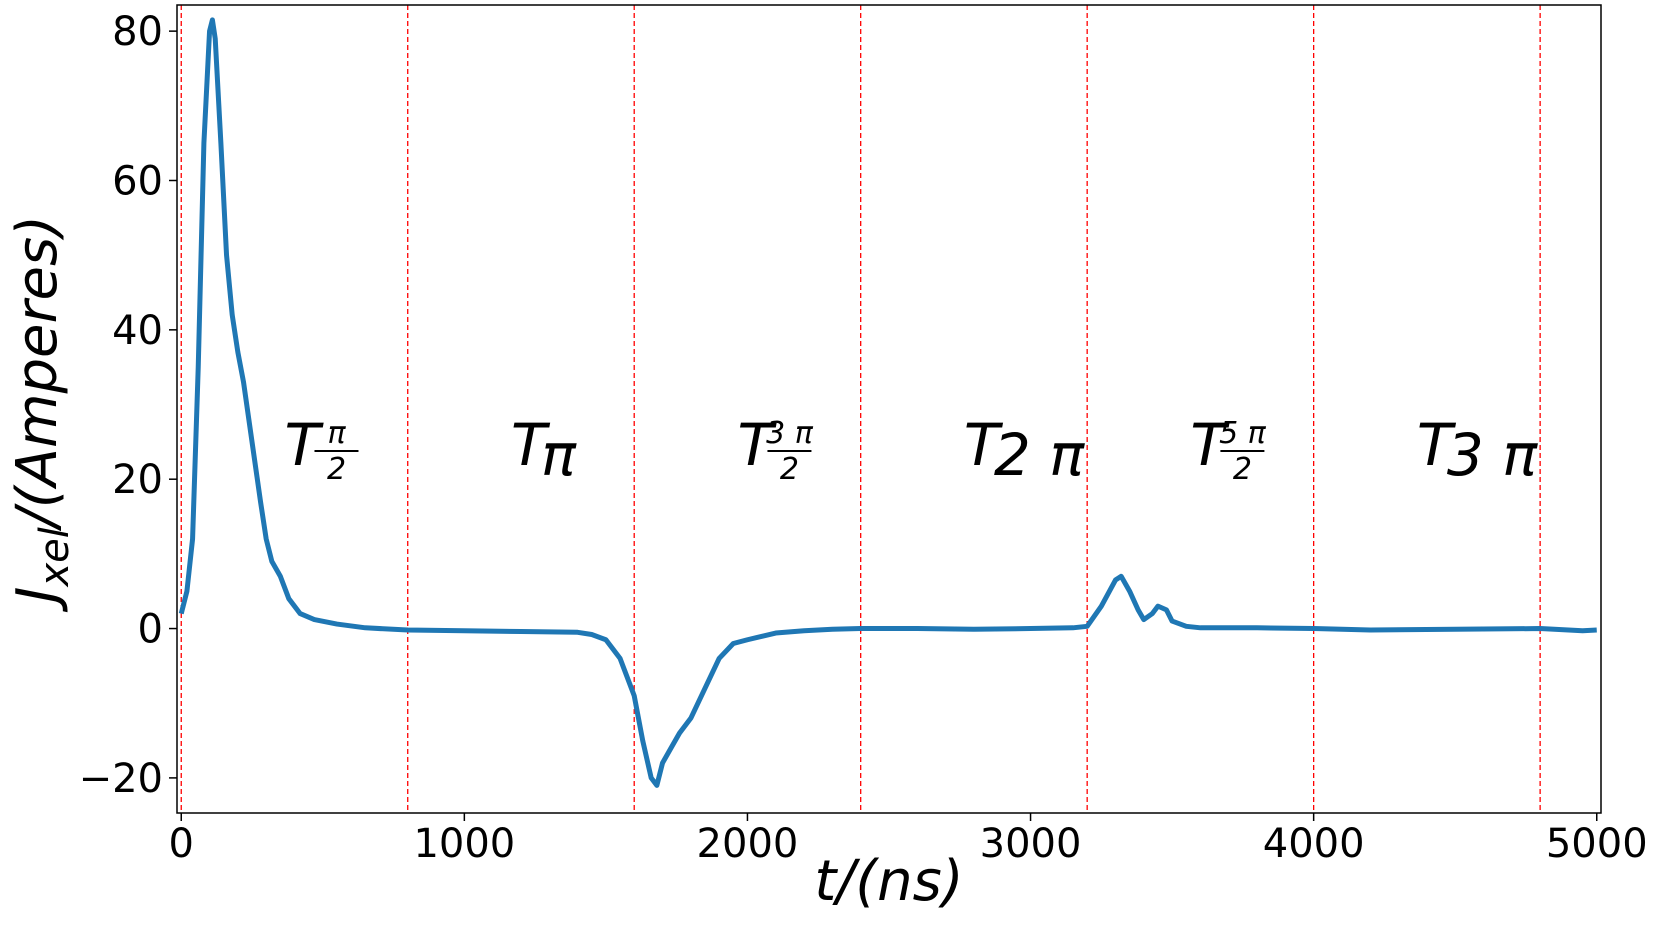 This screenshot has height=928, width=1661. What do you see at coordinates (181, 844) in the screenshot?
I see `x-tick-label: 0` at bounding box center [181, 844].